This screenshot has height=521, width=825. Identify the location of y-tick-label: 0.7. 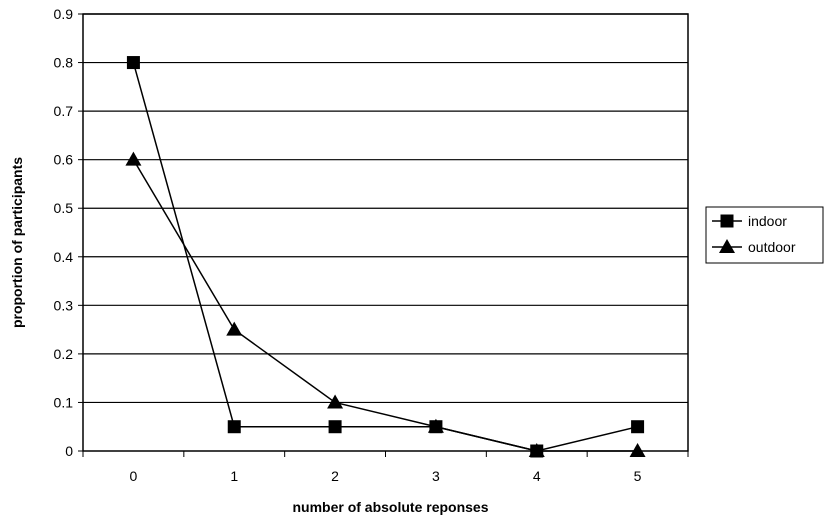
(64, 111).